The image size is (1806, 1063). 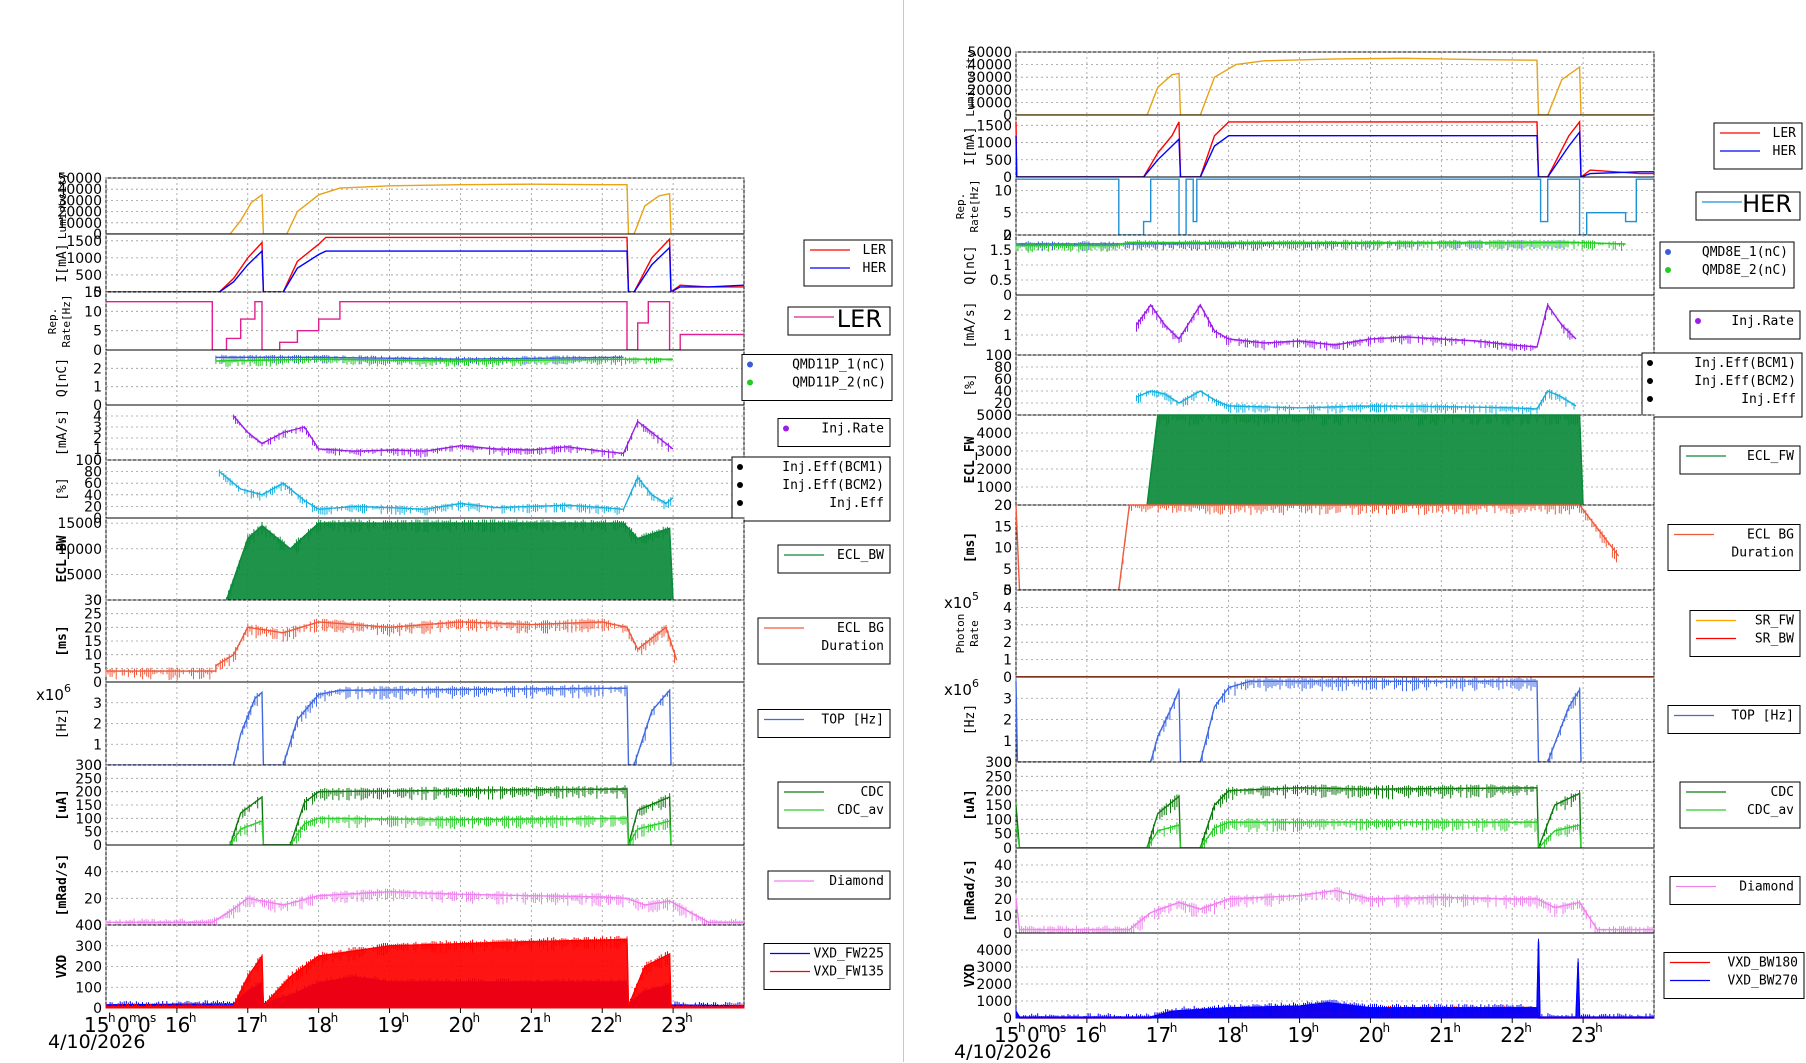 I want to click on legend: LER HER, so click(x=1758, y=146).